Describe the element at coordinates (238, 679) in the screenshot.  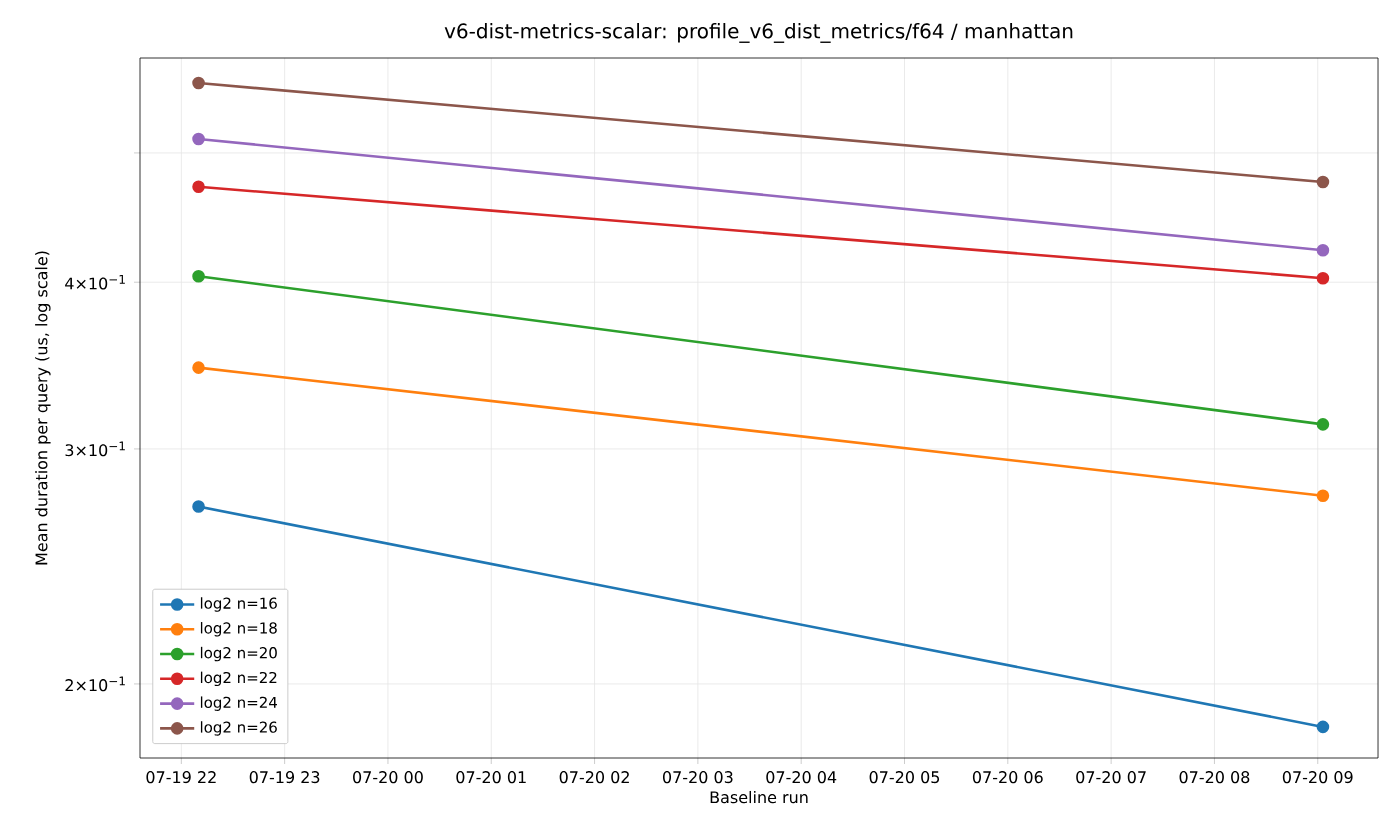
I see `legend-label: log2 n=22` at that location.